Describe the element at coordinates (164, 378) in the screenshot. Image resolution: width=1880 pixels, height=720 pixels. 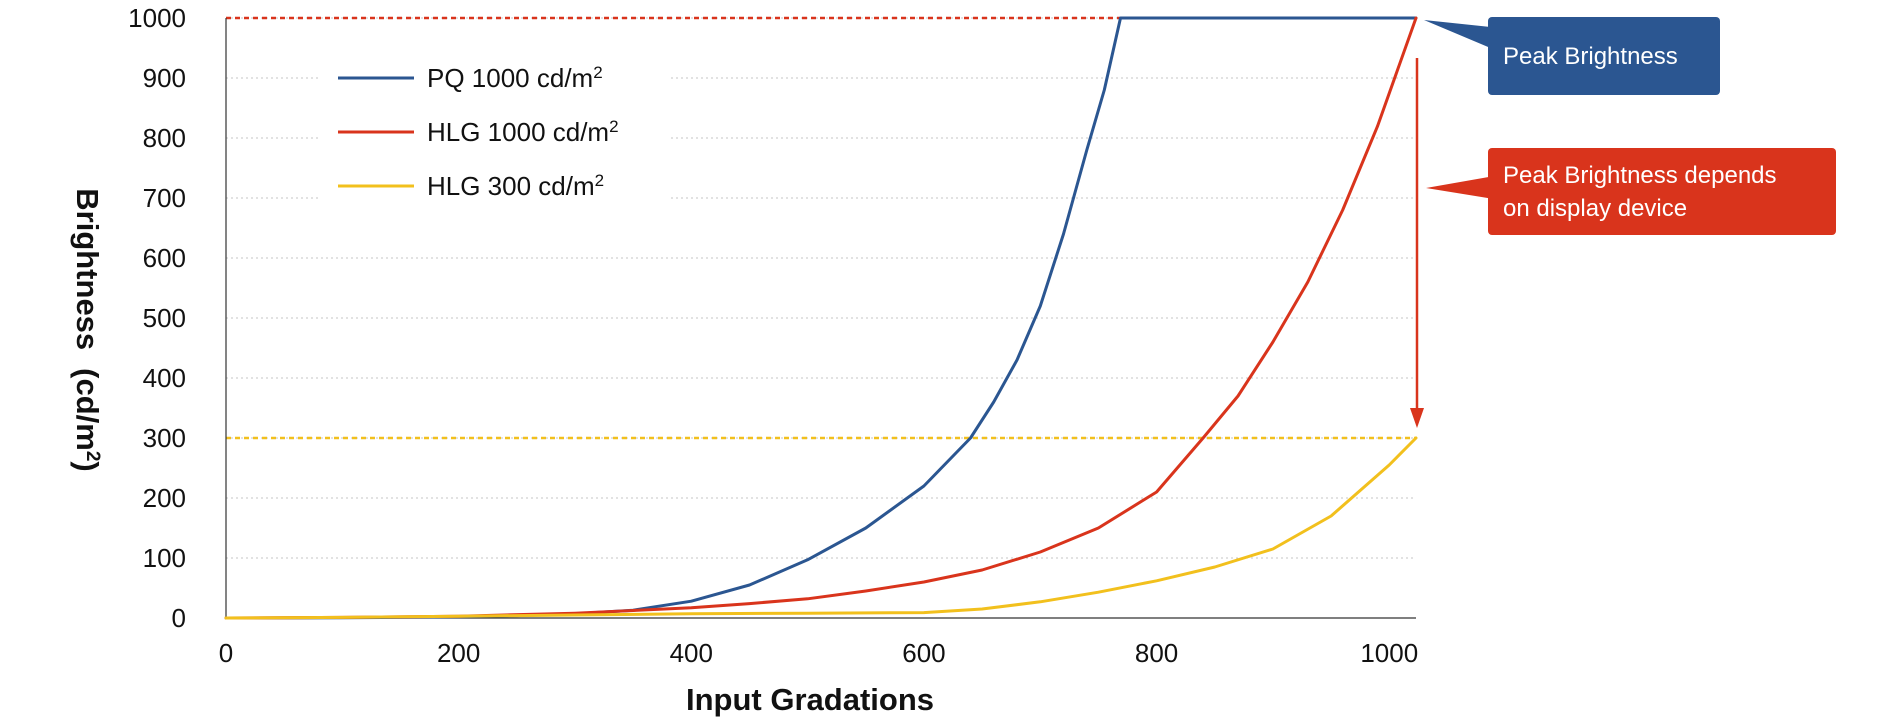
I see `y-tick-label: 400` at that location.